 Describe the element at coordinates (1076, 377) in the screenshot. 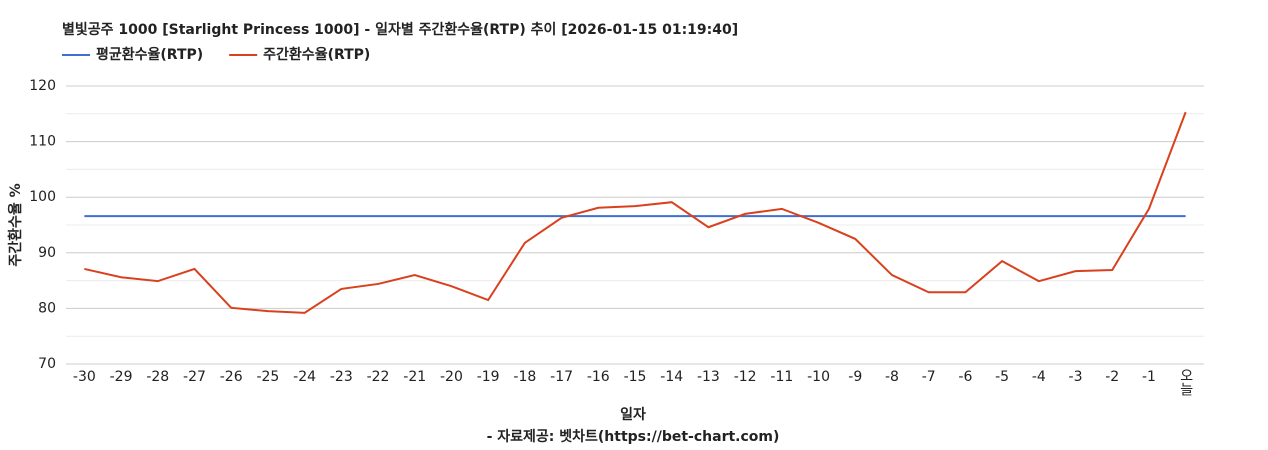

I see `x-tick-label: -3` at that location.